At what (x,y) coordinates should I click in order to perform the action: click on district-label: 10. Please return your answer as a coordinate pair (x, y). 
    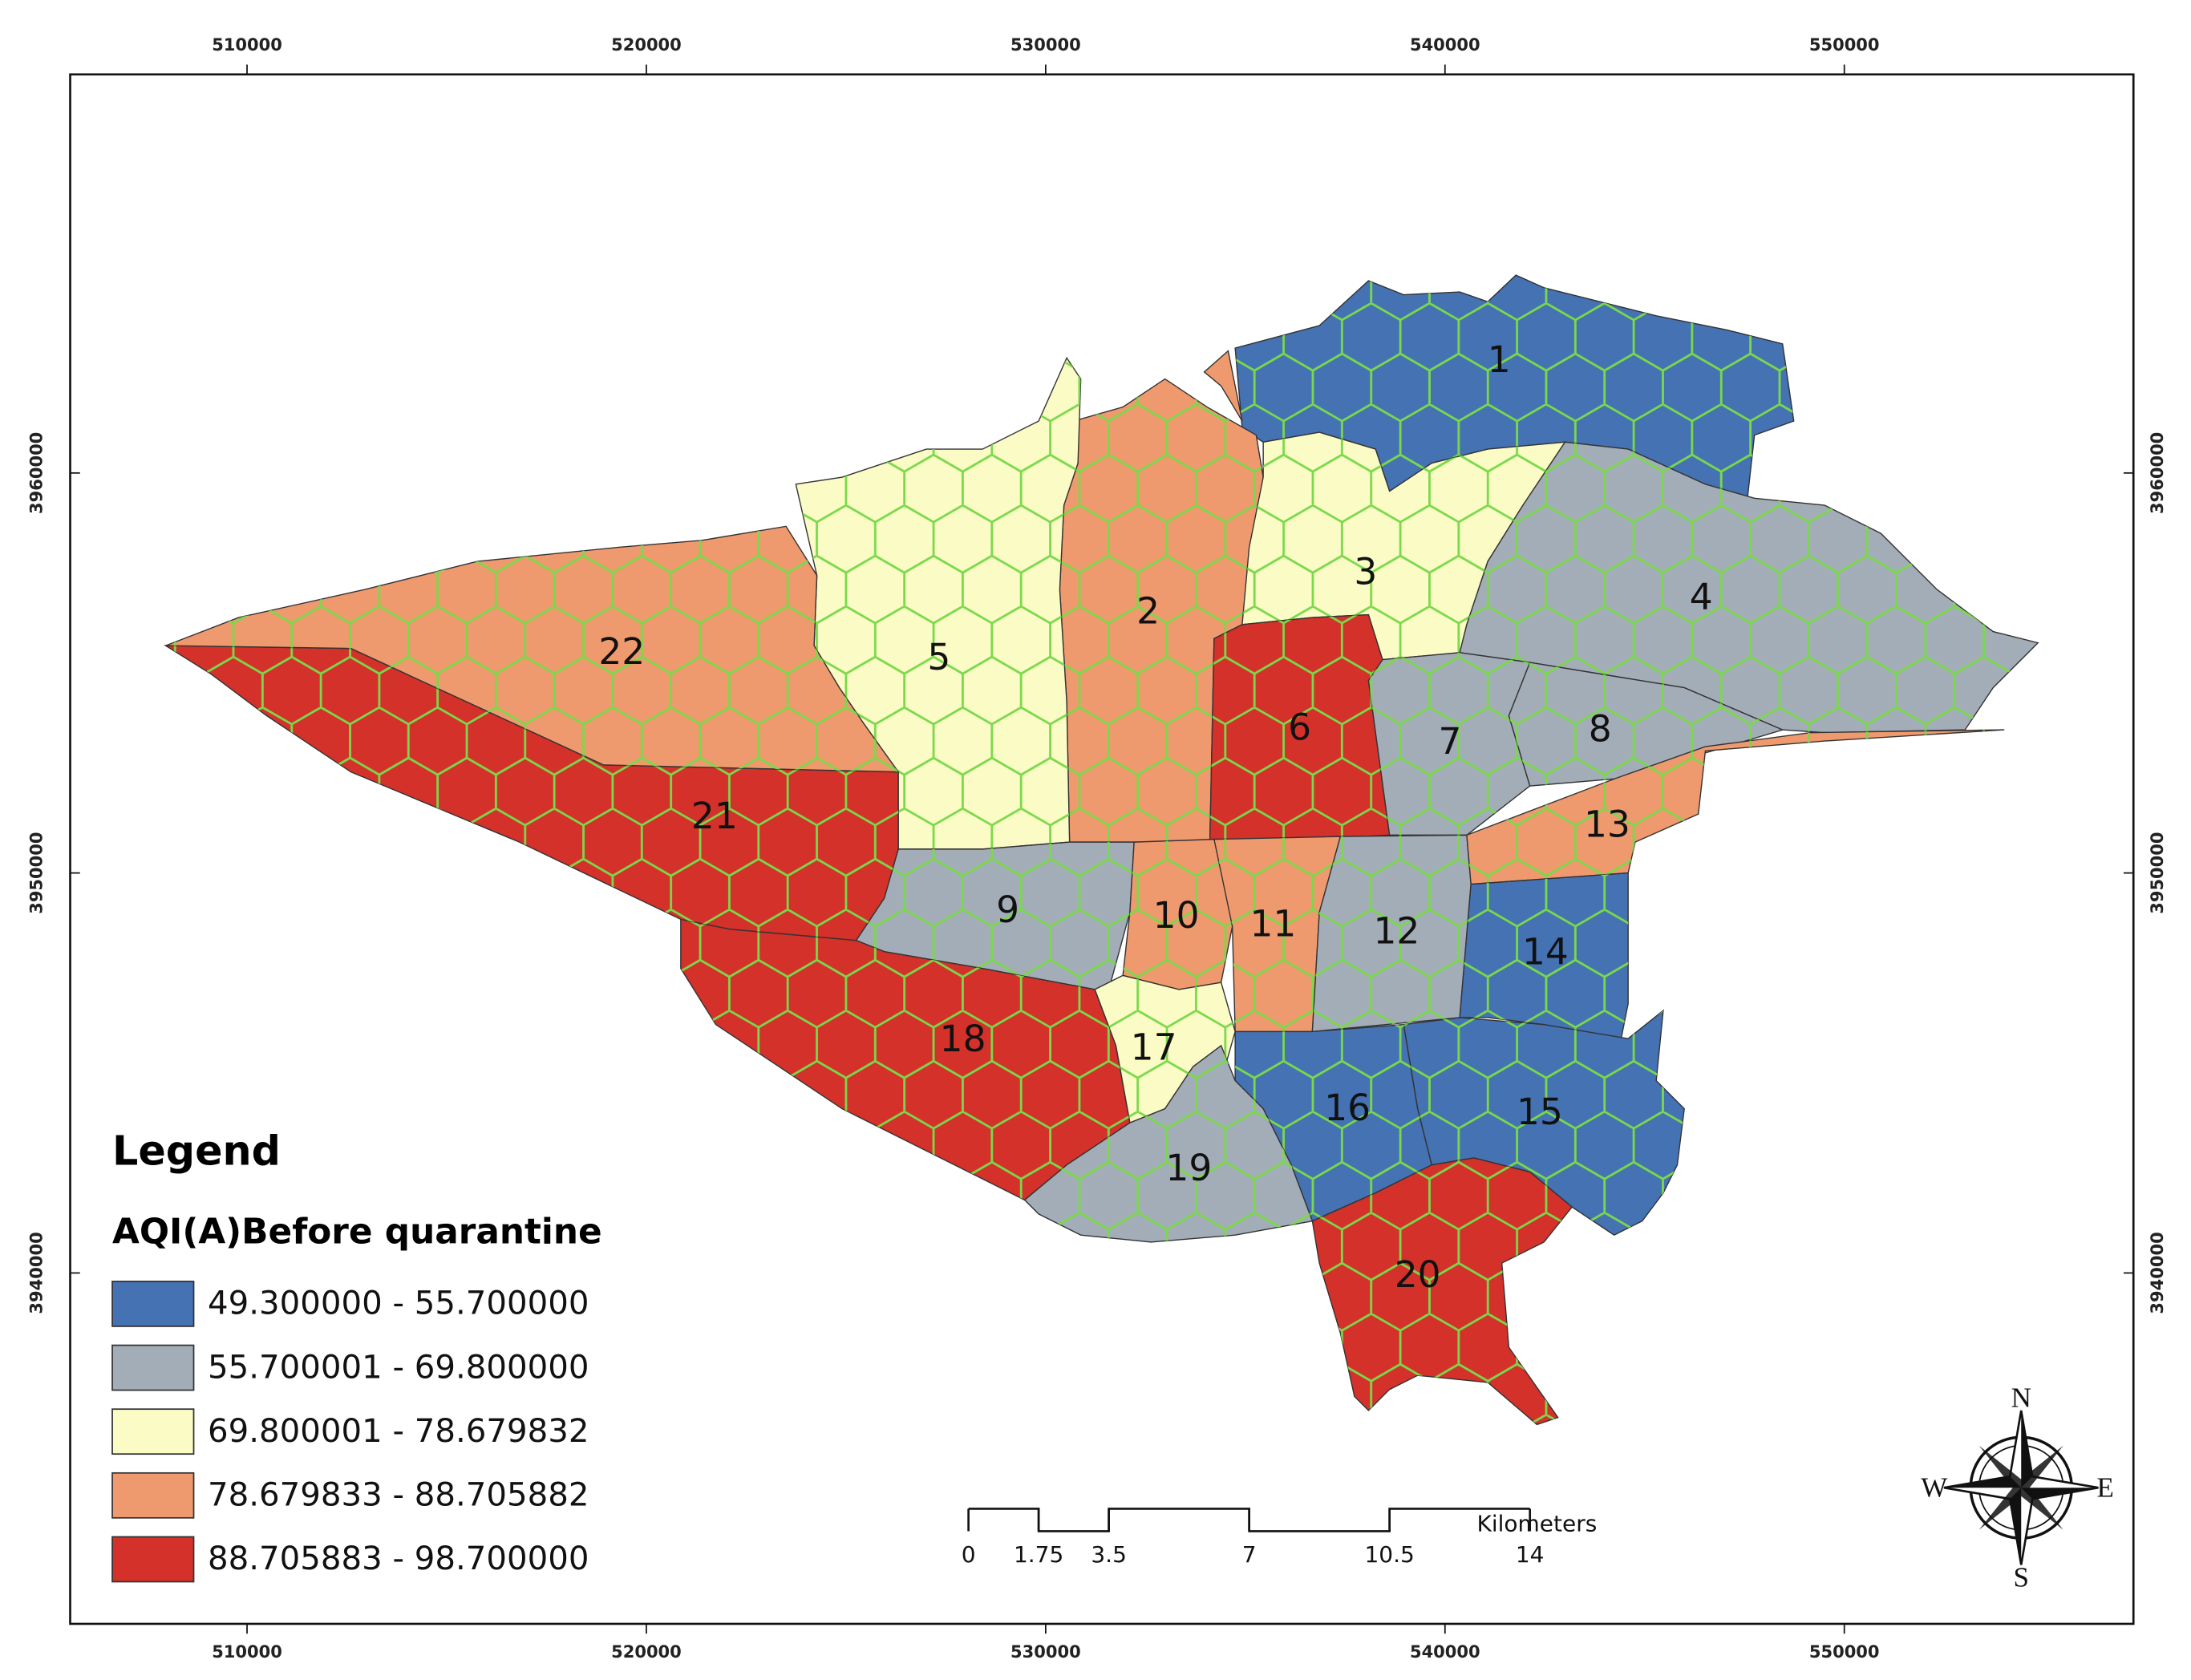
    Looking at the image, I should click on (1176, 916).